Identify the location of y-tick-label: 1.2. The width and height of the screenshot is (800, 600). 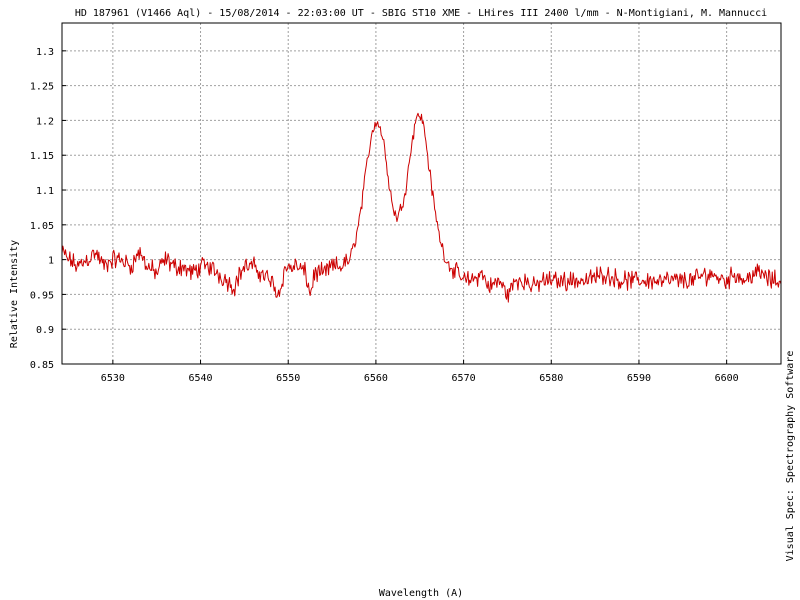
(45, 121).